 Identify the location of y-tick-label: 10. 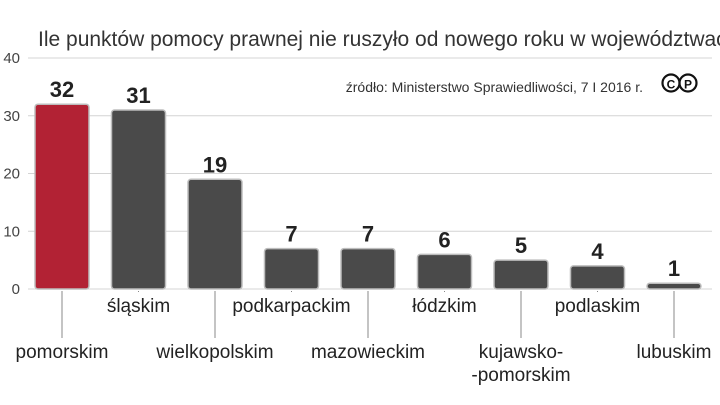
(11, 231).